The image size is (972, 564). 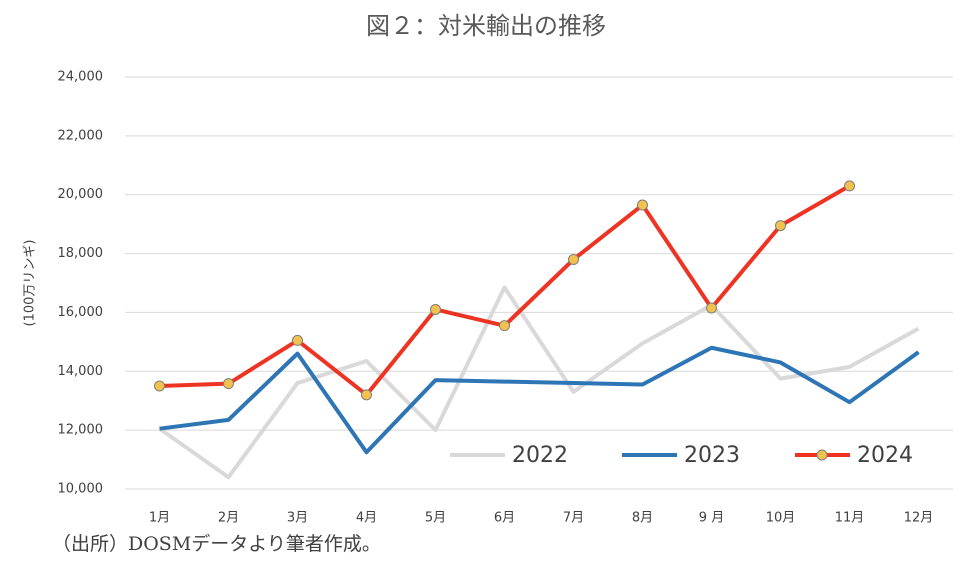 I want to click on legend-label: 2023, so click(x=712, y=455).